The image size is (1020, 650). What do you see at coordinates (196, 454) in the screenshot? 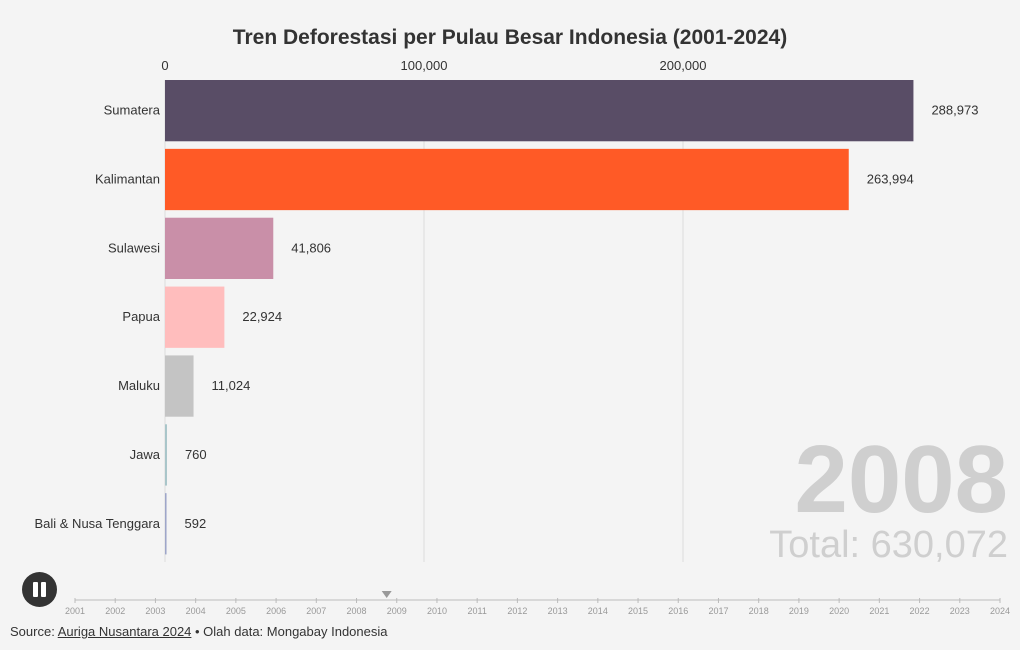
I see `data-label: 760` at bounding box center [196, 454].